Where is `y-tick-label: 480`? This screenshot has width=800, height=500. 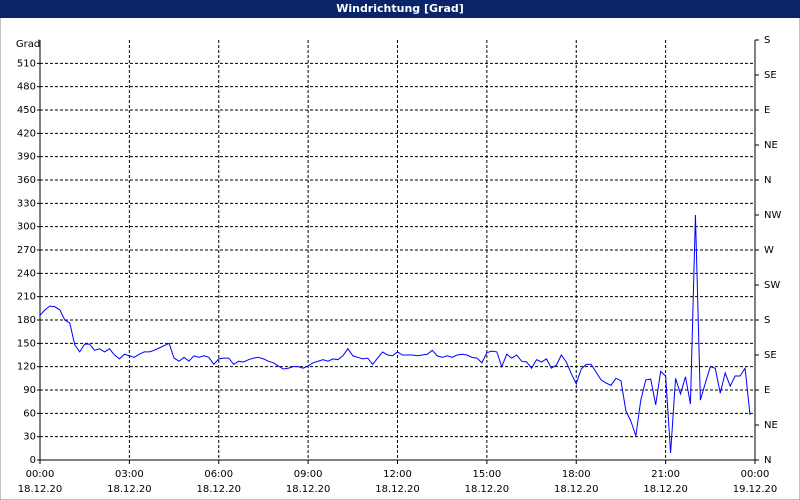
y-tick-label: 480 is located at coordinates (26, 87).